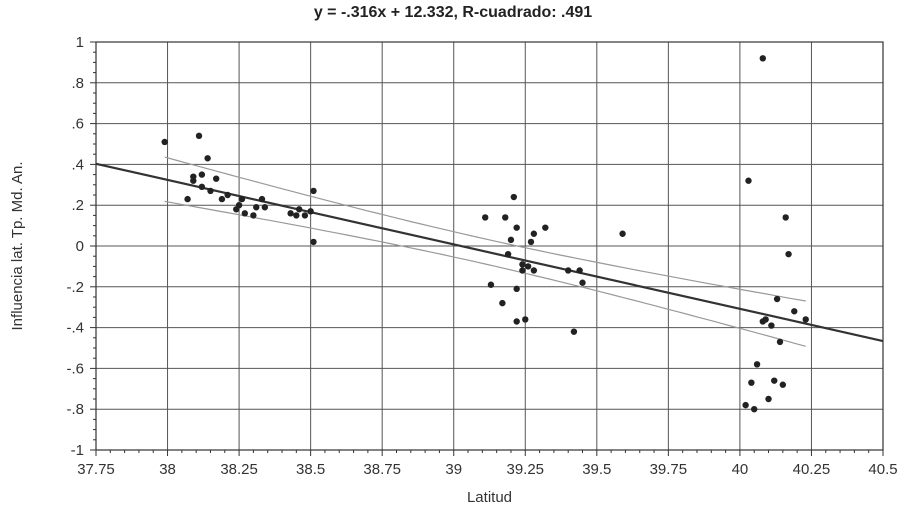 The image size is (906, 511). Describe the element at coordinates (453, 469) in the screenshot. I see `x-tick-label: 39` at that location.